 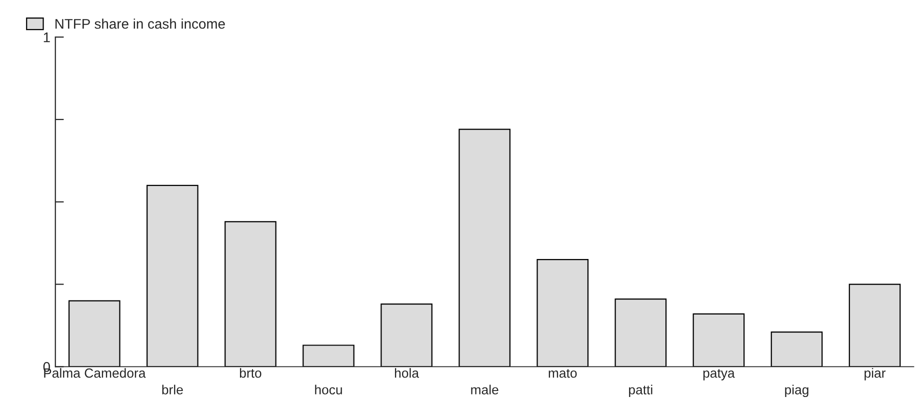 I want to click on x-tick-label: piag, so click(x=796, y=391).